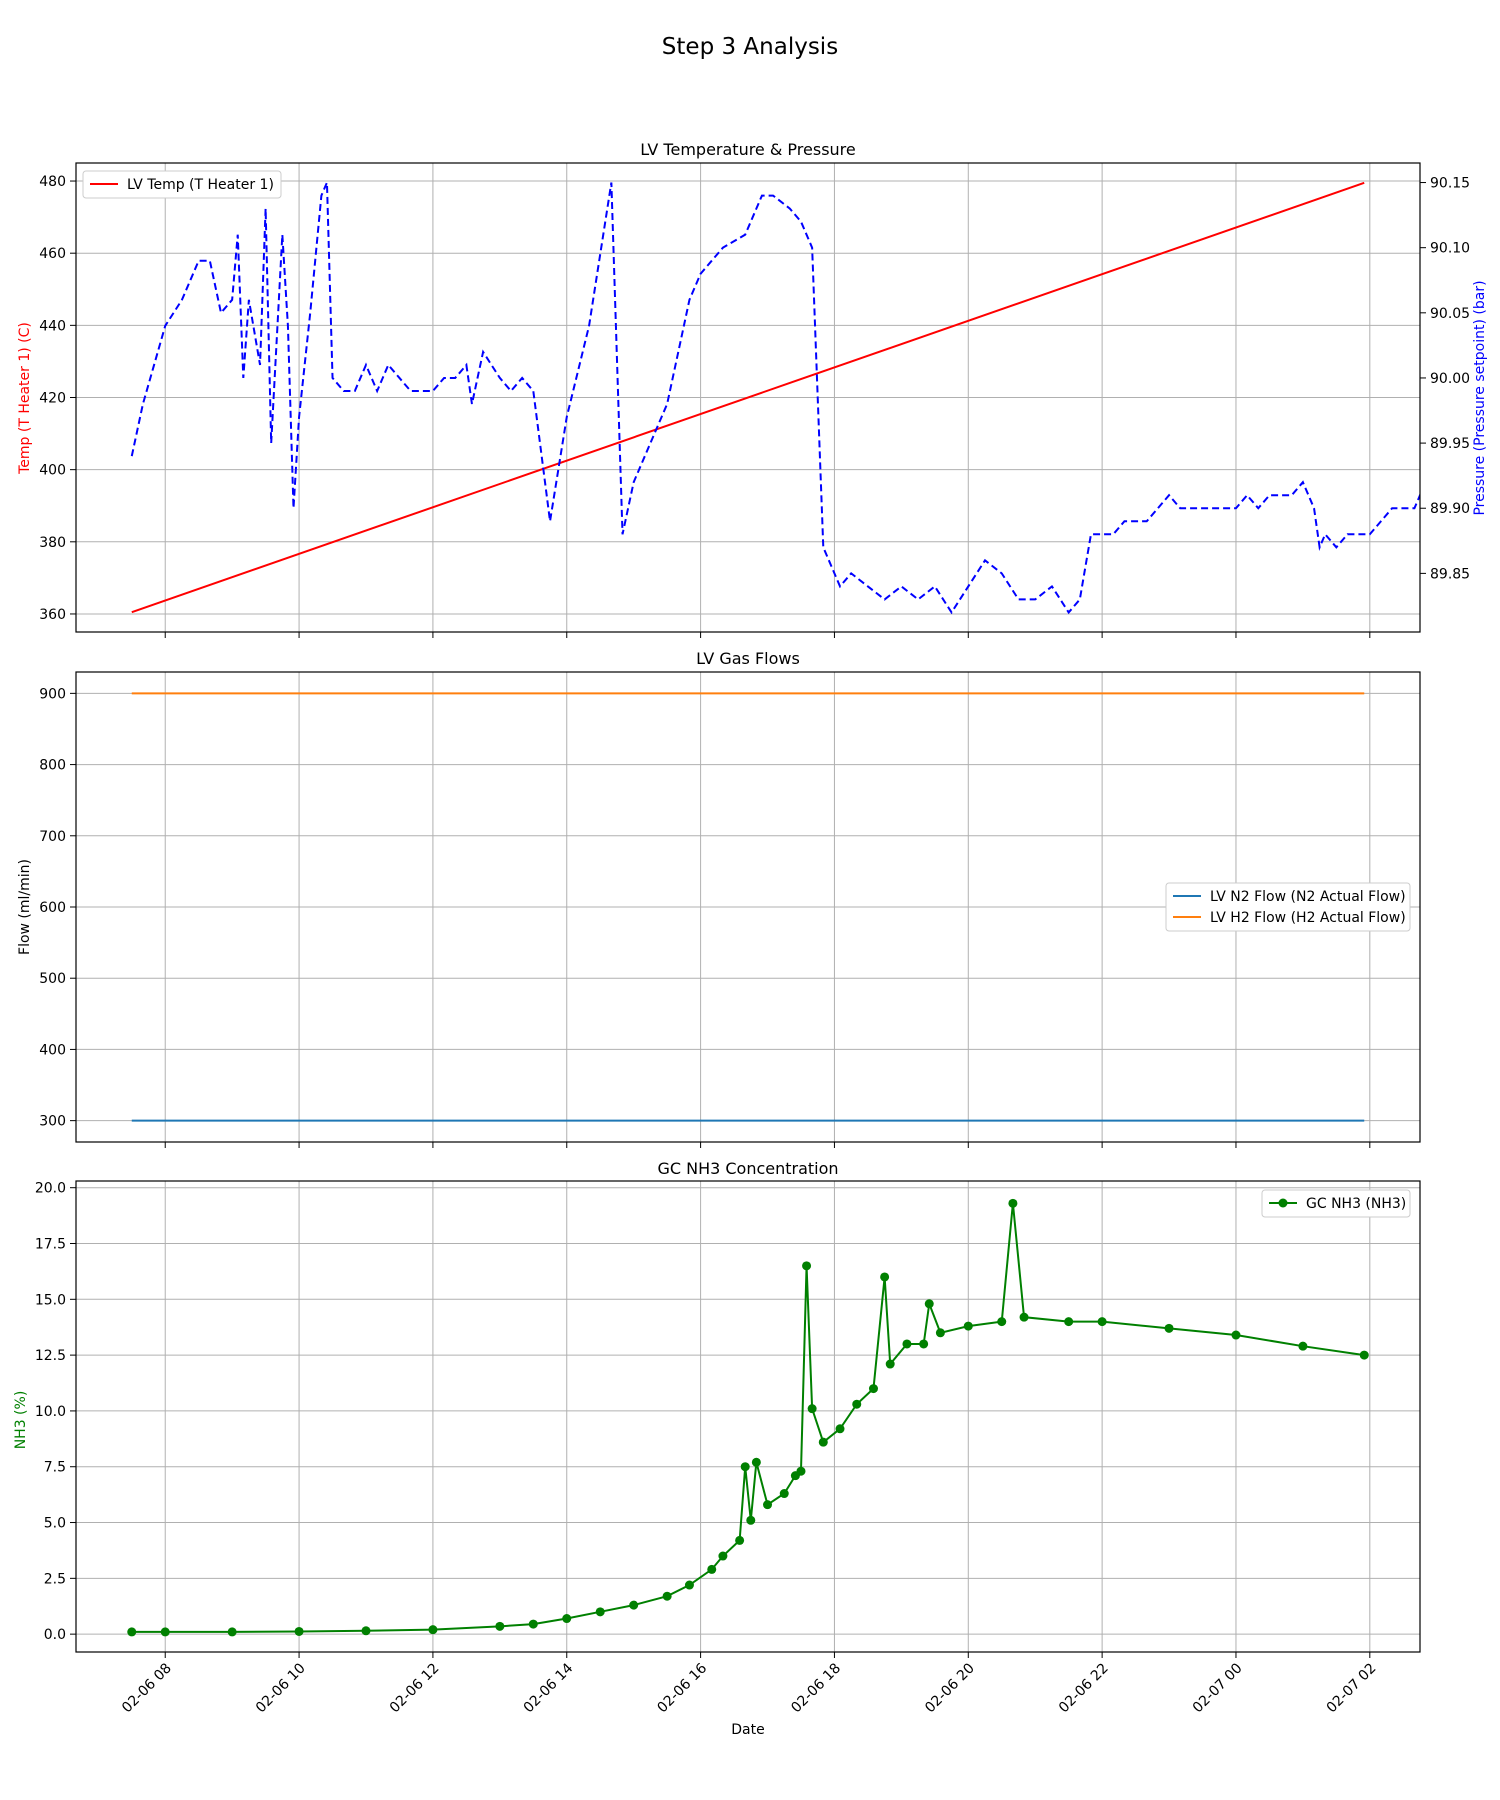 This screenshot has width=1500, height=1800. What do you see at coordinates (415, 1688) in the screenshot?
I see `x-tick-label: 02-06 12` at bounding box center [415, 1688].